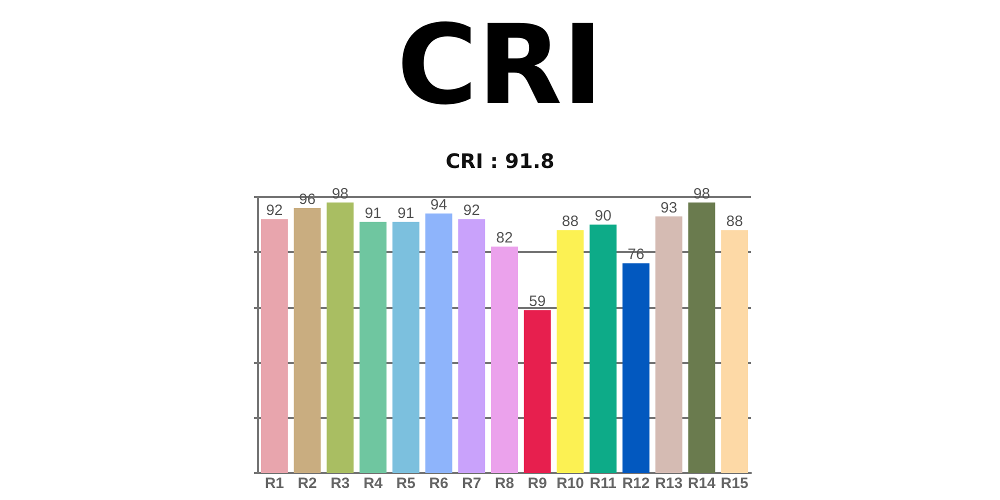 Image resolution: width=1000 pixels, height=500 pixels. I want to click on chart-title: CRI, so click(500, 65).